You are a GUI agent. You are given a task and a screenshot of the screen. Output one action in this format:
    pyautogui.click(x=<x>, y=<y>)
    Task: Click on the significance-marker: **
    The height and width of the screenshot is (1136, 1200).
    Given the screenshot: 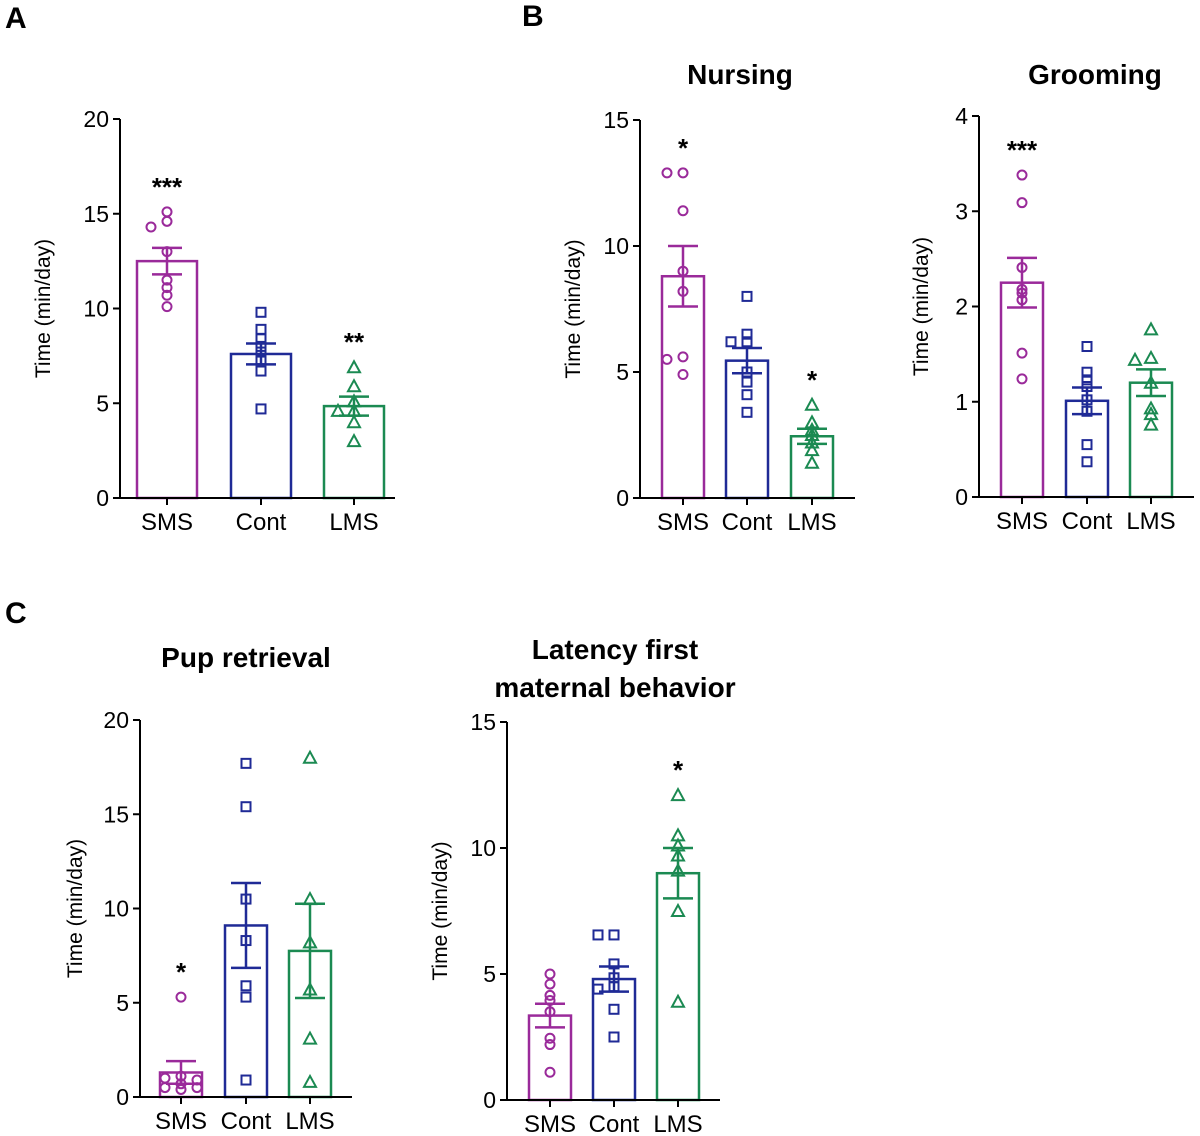 What is the action you would take?
    pyautogui.click(x=354, y=342)
    